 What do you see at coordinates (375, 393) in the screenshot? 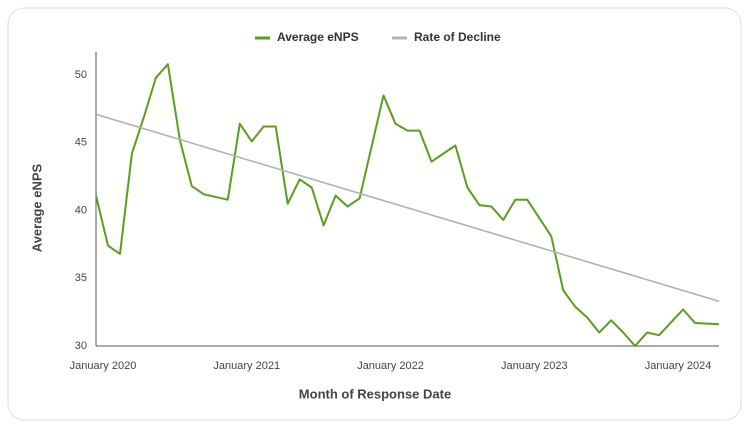
I see `x-axis-title: Month of Response Date` at bounding box center [375, 393].